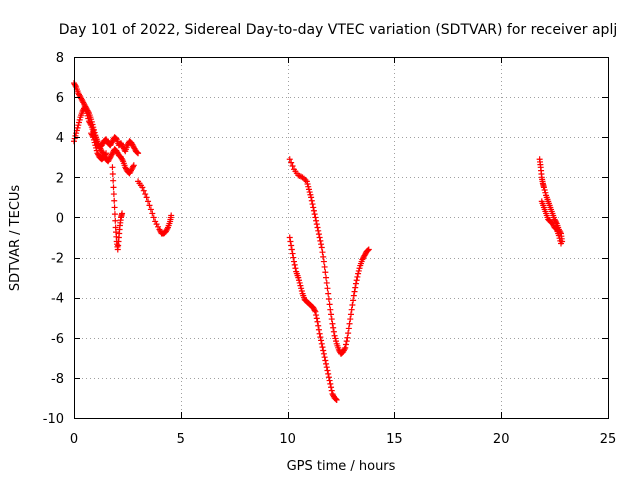 This screenshot has width=640, height=480. I want to click on y-tick-label: -2, so click(57, 259).